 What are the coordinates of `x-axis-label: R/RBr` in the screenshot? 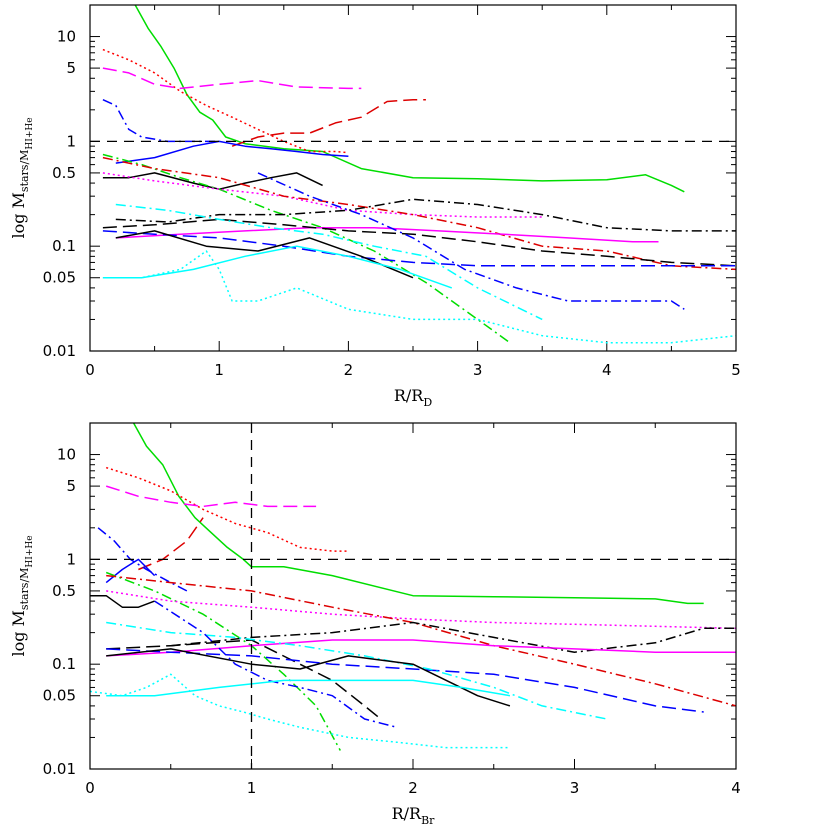 It's located at (414, 815).